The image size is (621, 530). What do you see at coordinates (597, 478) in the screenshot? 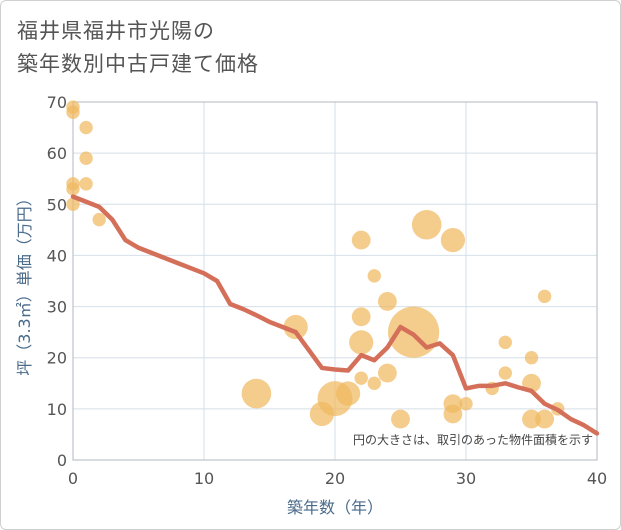
I see `x-tick-label: 40` at bounding box center [597, 478].